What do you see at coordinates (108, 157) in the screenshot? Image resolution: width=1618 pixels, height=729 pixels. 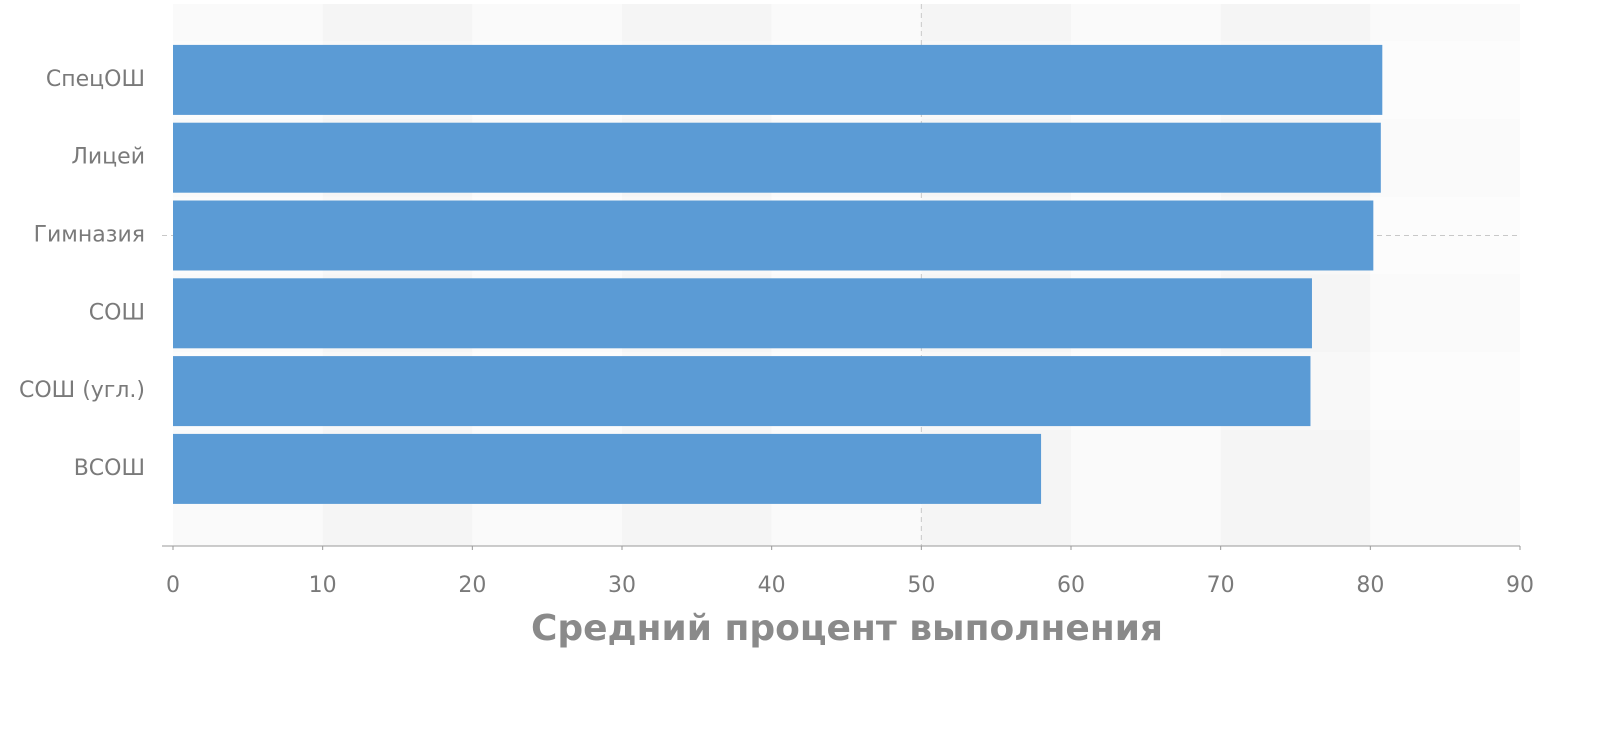 I see `y-tick-label: Лицей` at bounding box center [108, 157].